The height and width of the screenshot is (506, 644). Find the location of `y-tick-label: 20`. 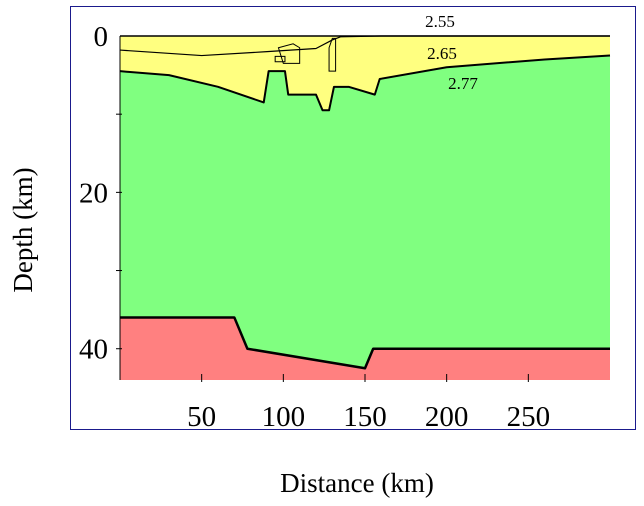

y-tick-label: 20 is located at coordinates (93, 193).